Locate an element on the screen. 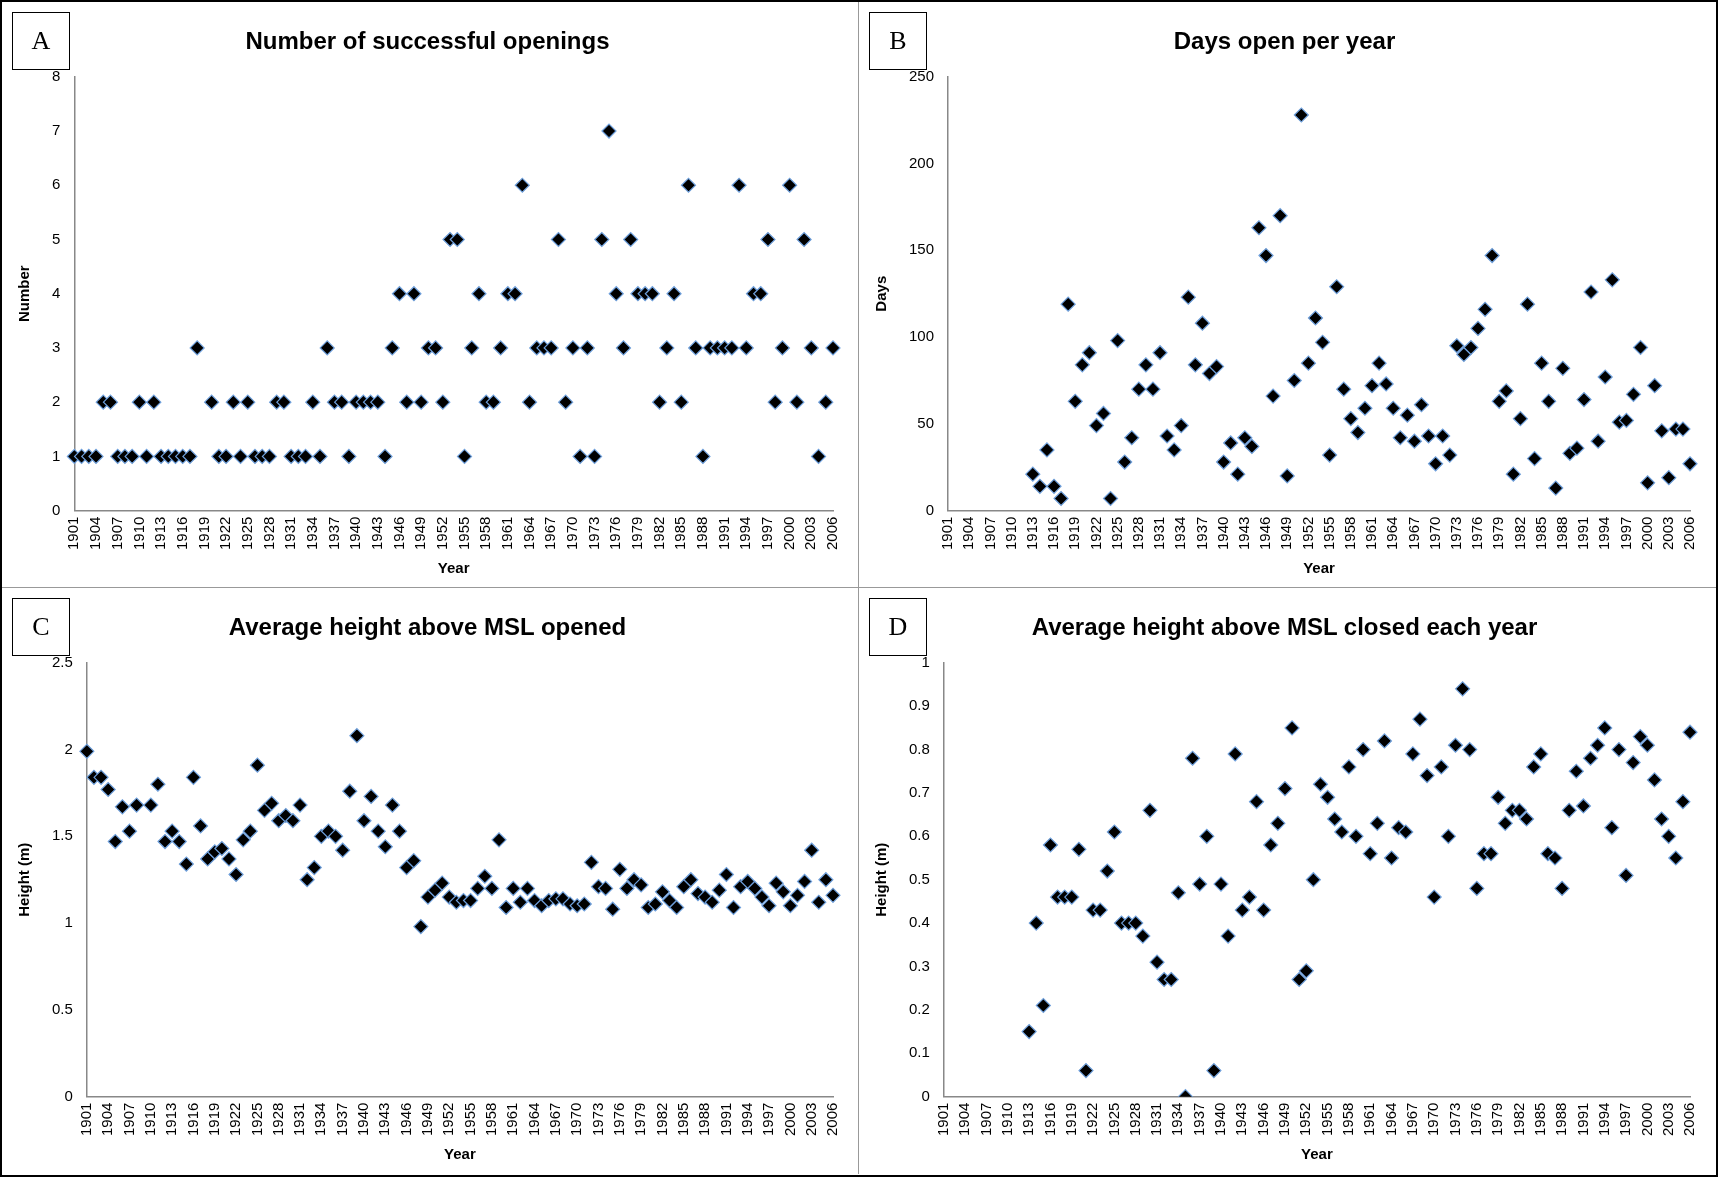  y-tick-label: 7 is located at coordinates (56, 130).